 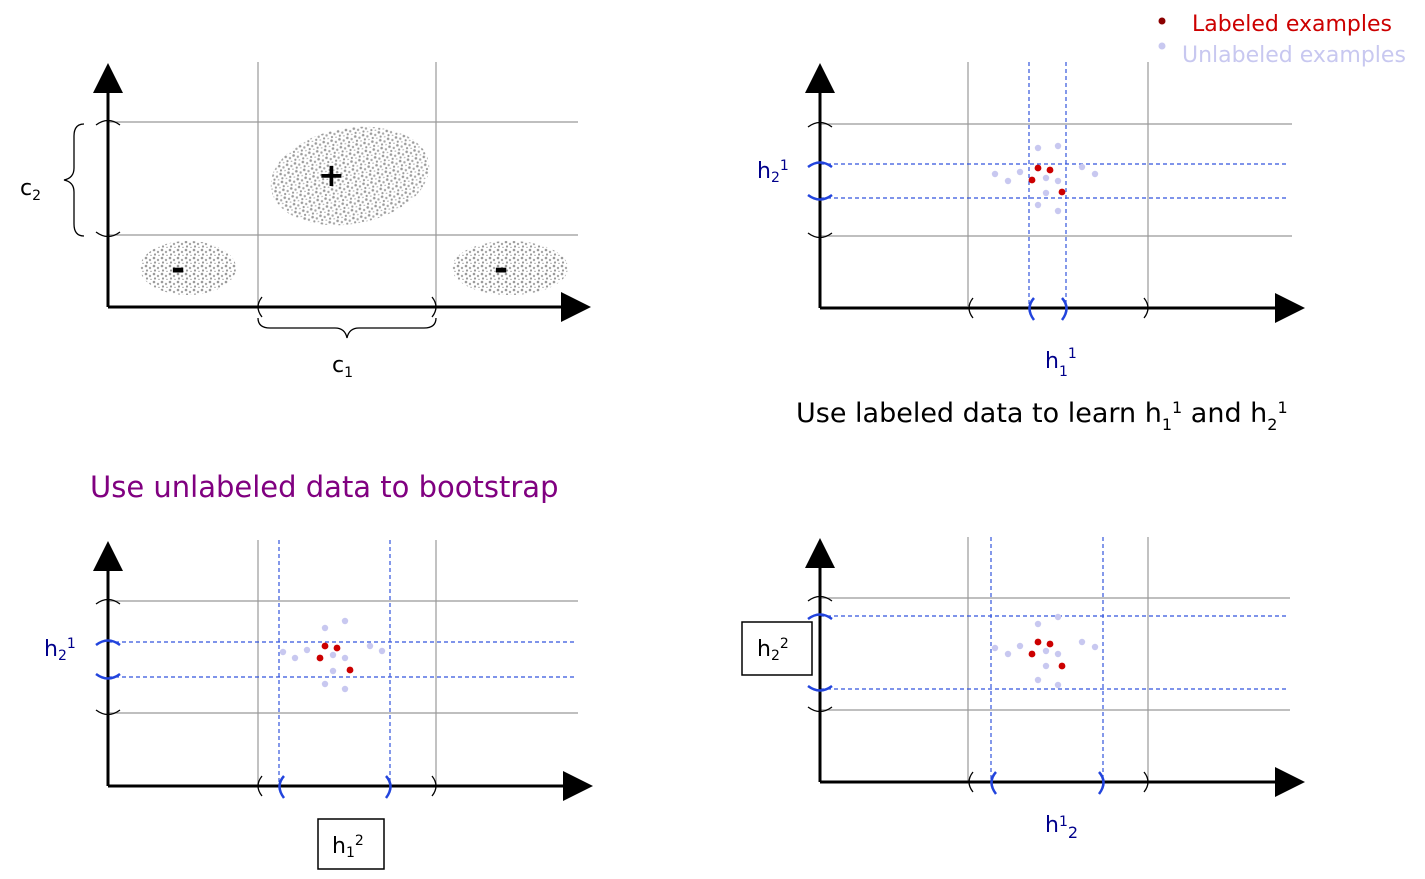 I want to click on legend: Labeled examples Unlabeled examples, so click(x=1282, y=40).